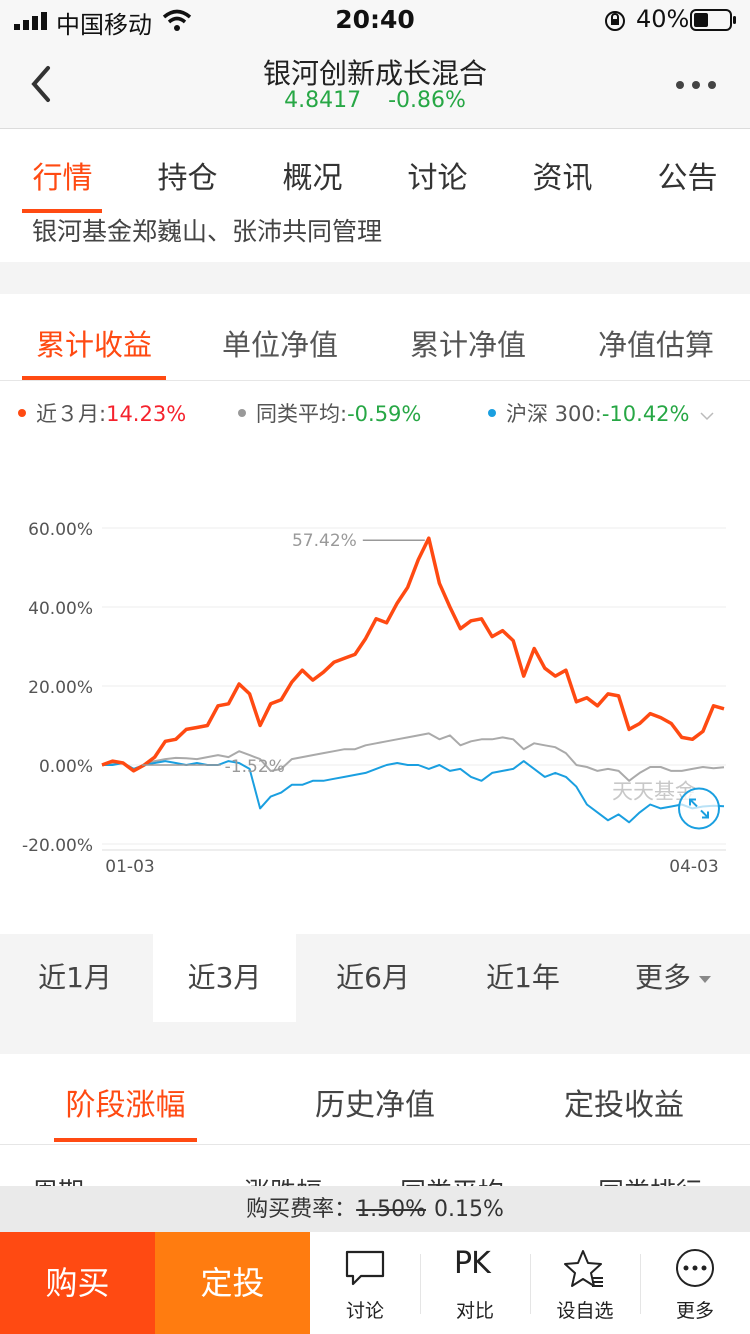 This screenshot has width=750, height=1334. I want to click on more-actions-button: 更多, so click(695, 1283).